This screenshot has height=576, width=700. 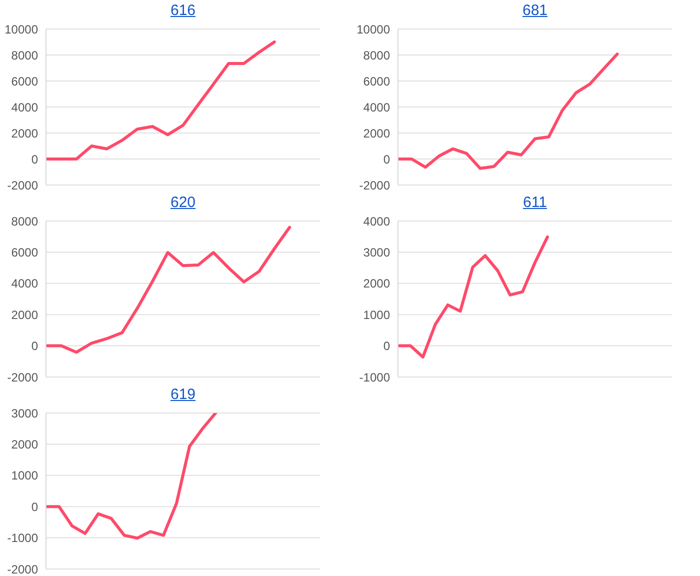 What do you see at coordinates (183, 394) in the screenshot?
I see `chart-title: 619` at bounding box center [183, 394].